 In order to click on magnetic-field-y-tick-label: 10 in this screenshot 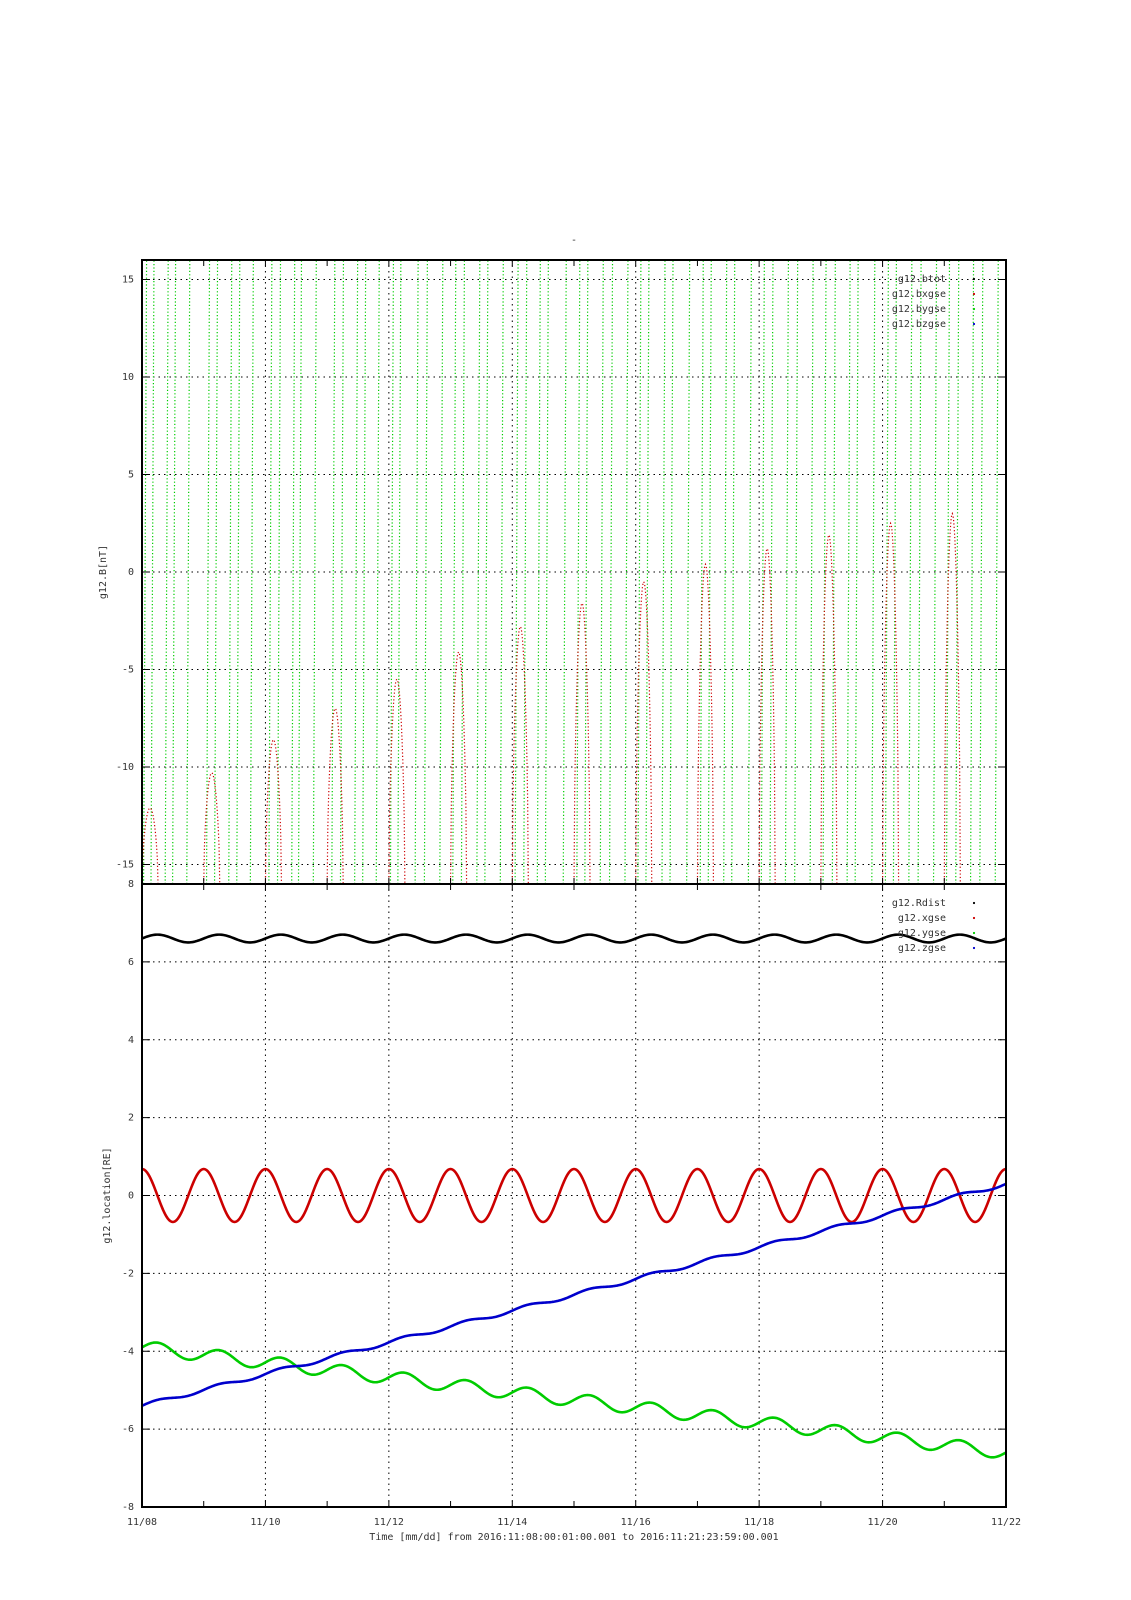, I will do `click(128, 377)`.